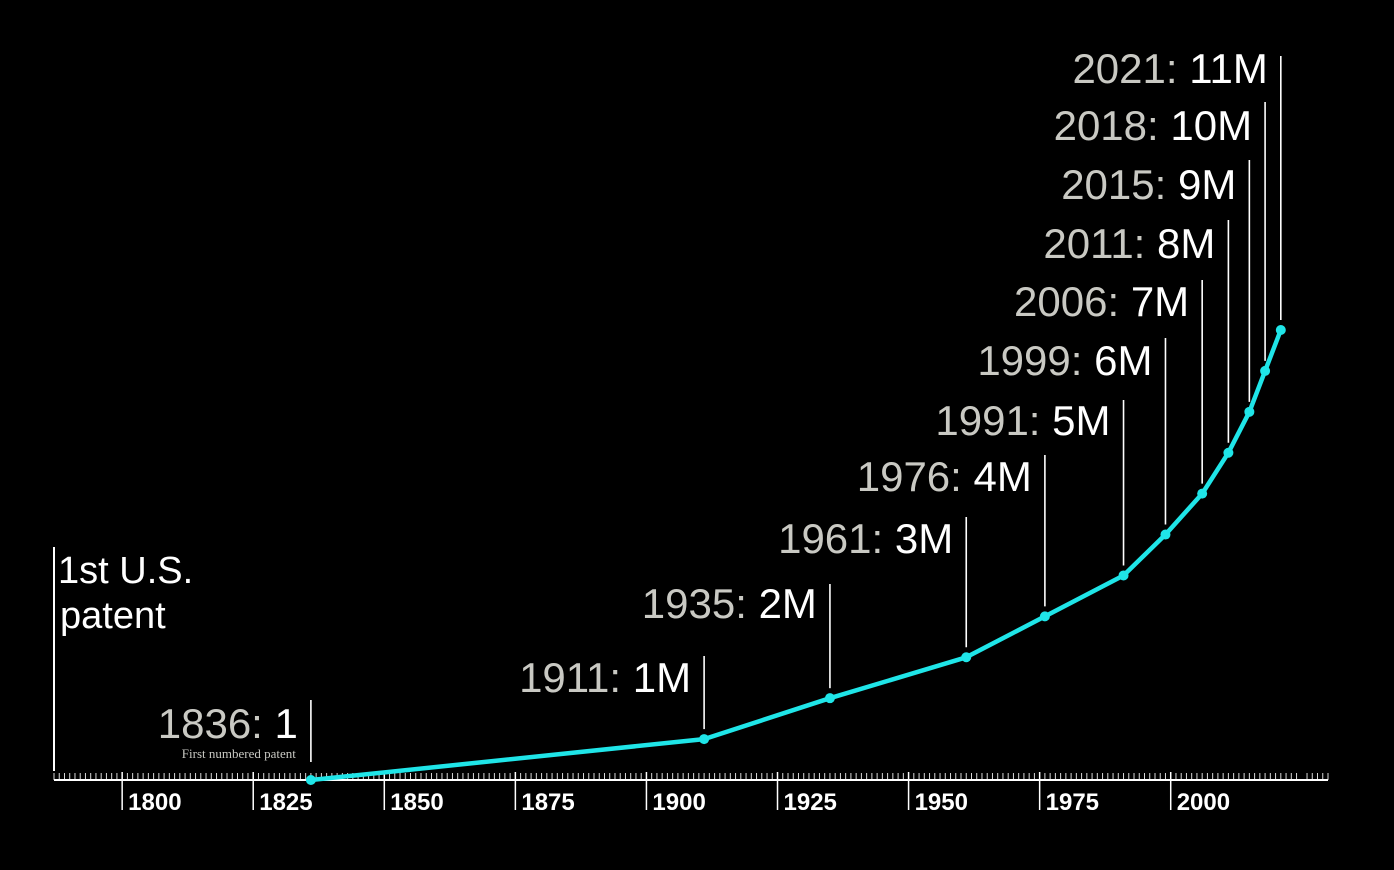 The width and height of the screenshot is (1394, 870). What do you see at coordinates (836, 538) in the screenshot?
I see `callout-year: 1961:` at bounding box center [836, 538].